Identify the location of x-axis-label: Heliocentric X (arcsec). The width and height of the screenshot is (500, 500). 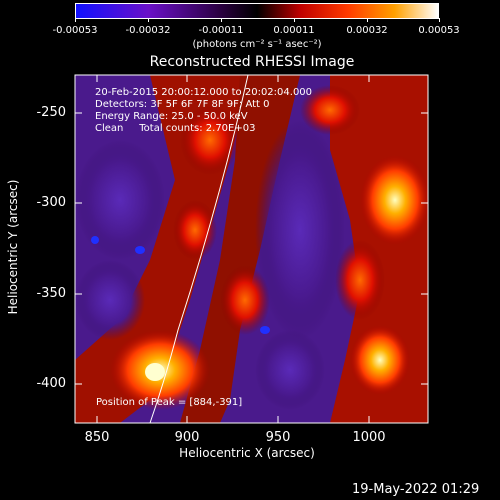
(247, 453).